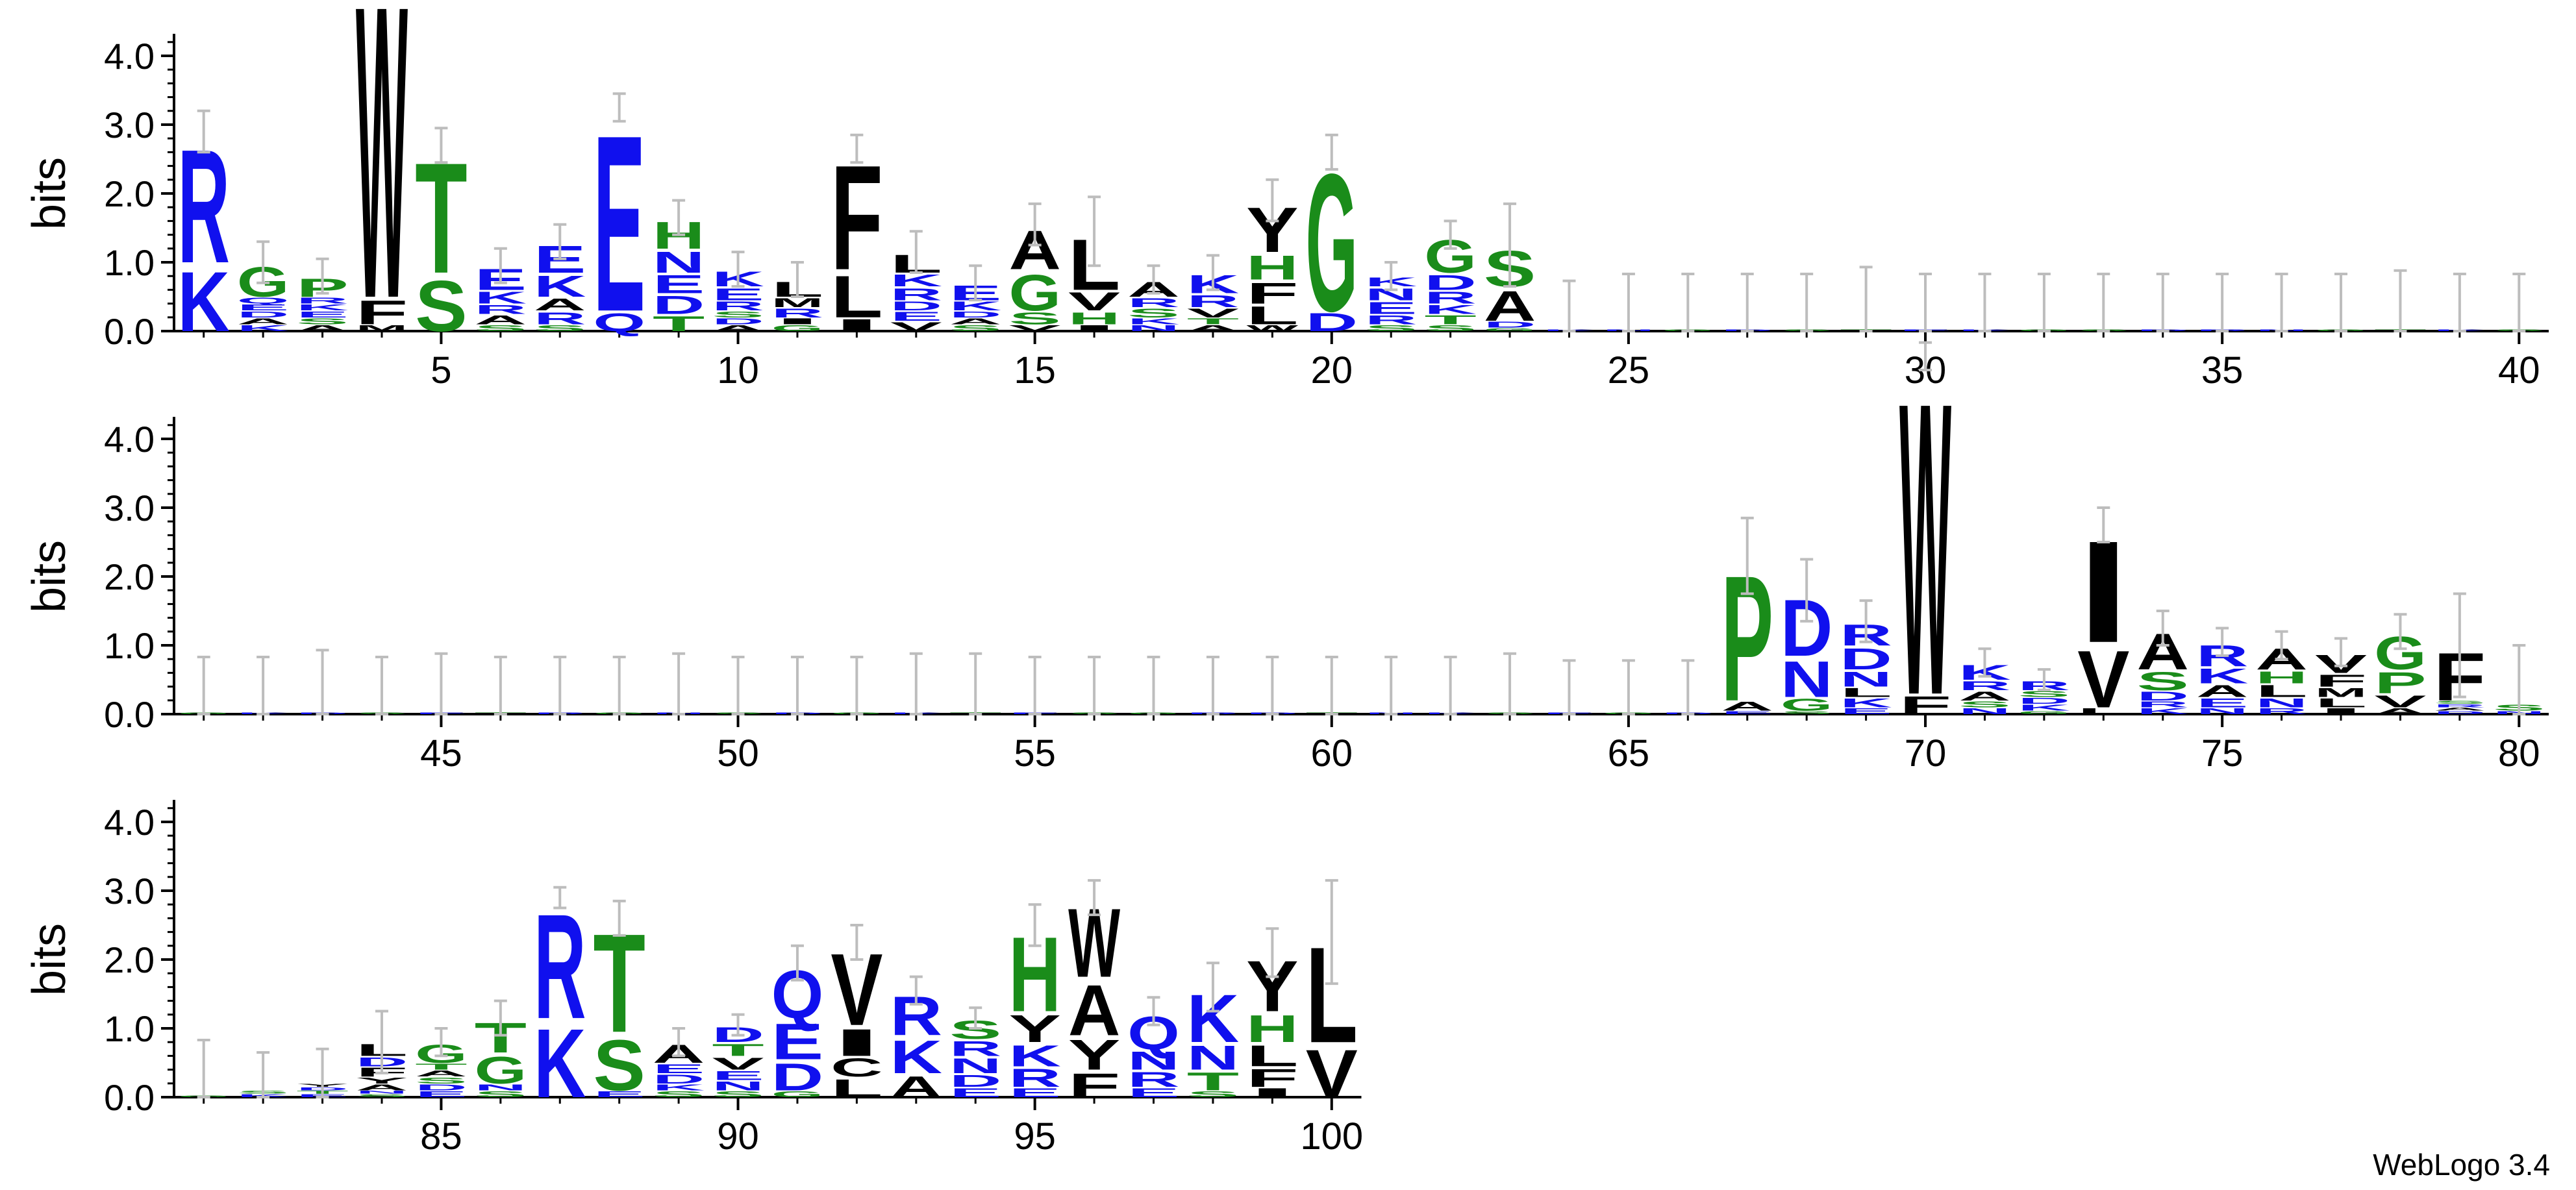  What do you see at coordinates (129, 645) in the screenshot?
I see `y-tick-label: 1.0` at bounding box center [129, 645].